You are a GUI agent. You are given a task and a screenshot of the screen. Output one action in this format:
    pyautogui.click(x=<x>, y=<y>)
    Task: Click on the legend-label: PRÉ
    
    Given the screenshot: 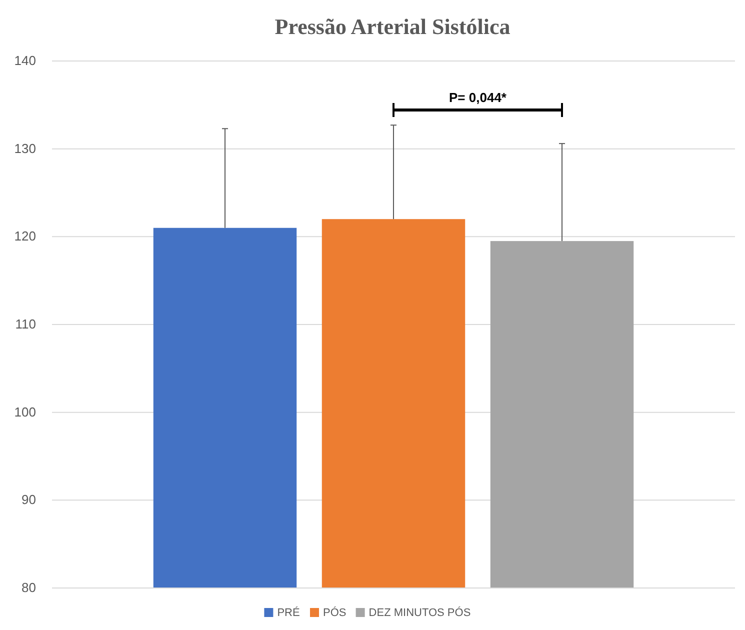 What is the action you would take?
    pyautogui.click(x=288, y=612)
    